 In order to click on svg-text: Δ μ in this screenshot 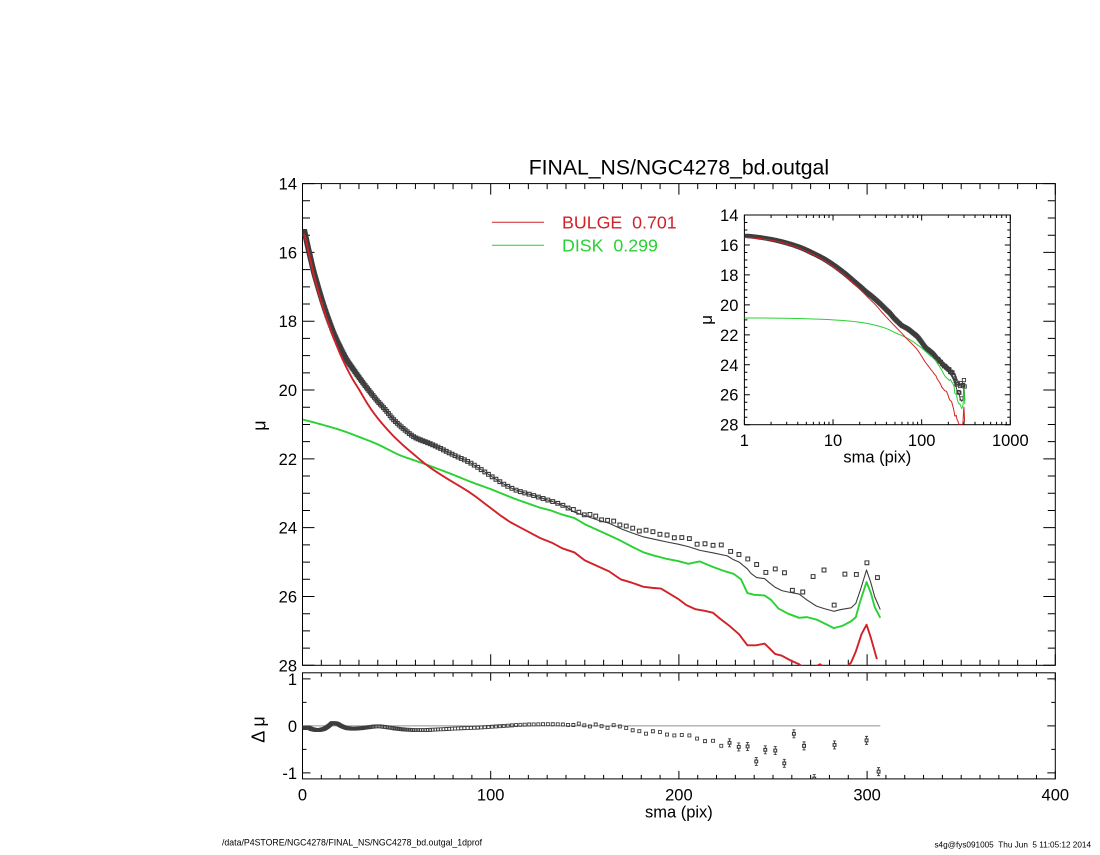, I will do `click(259, 729)`.